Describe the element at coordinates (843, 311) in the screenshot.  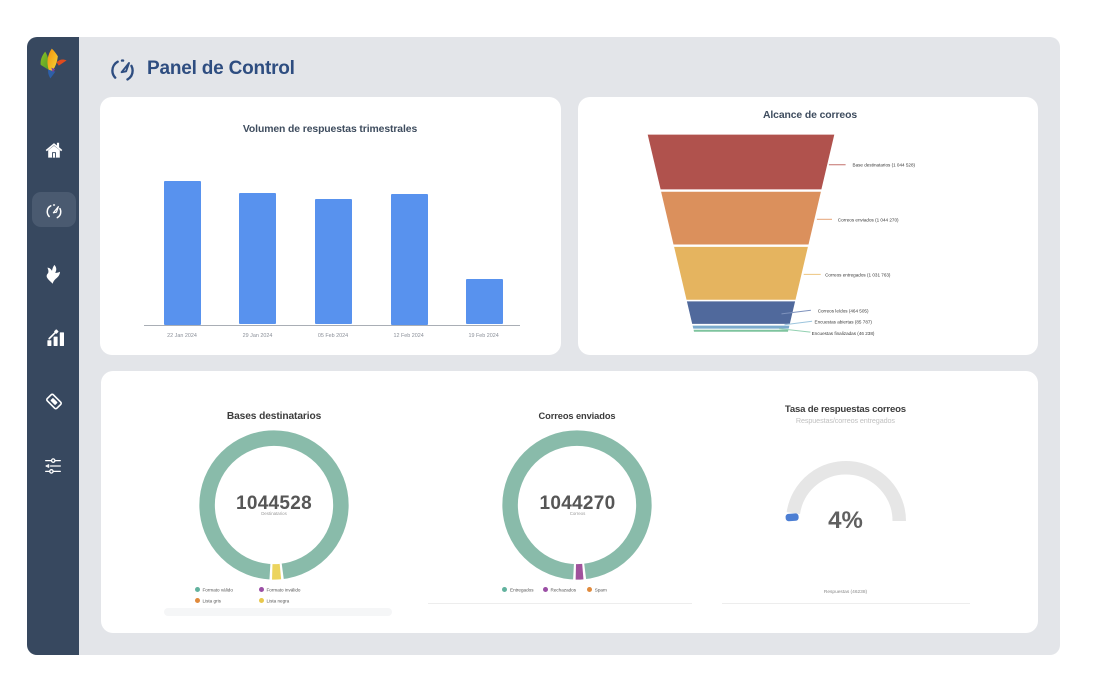
I see `svg-text: Correos leídos (464 505)` at that location.